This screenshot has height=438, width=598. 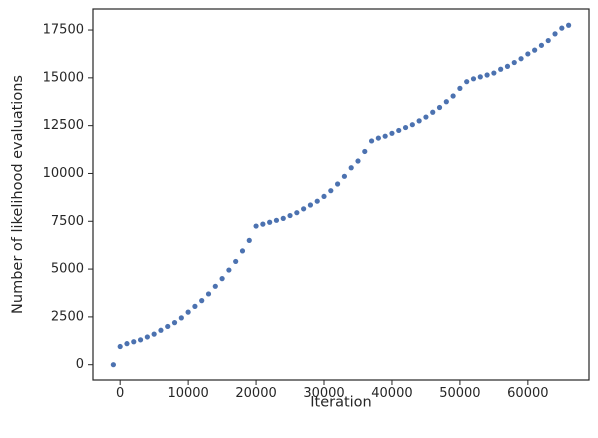 I want to click on y-tick-label: 15000, so click(x=63, y=77).